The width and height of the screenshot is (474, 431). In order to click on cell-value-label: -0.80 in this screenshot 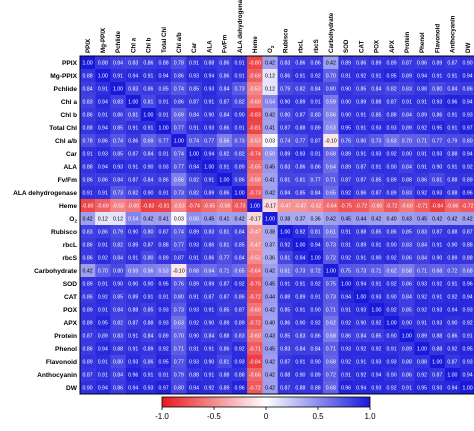, I will do `click(88, 206)`.